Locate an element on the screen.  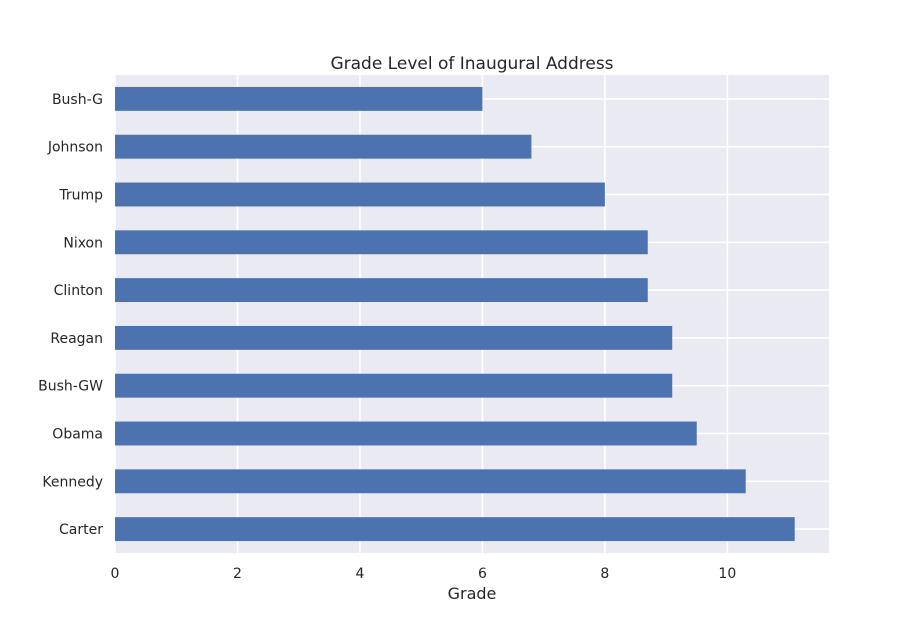
x-tick-labels: 0 2 4 6 8 10 is located at coordinates (424, 574).